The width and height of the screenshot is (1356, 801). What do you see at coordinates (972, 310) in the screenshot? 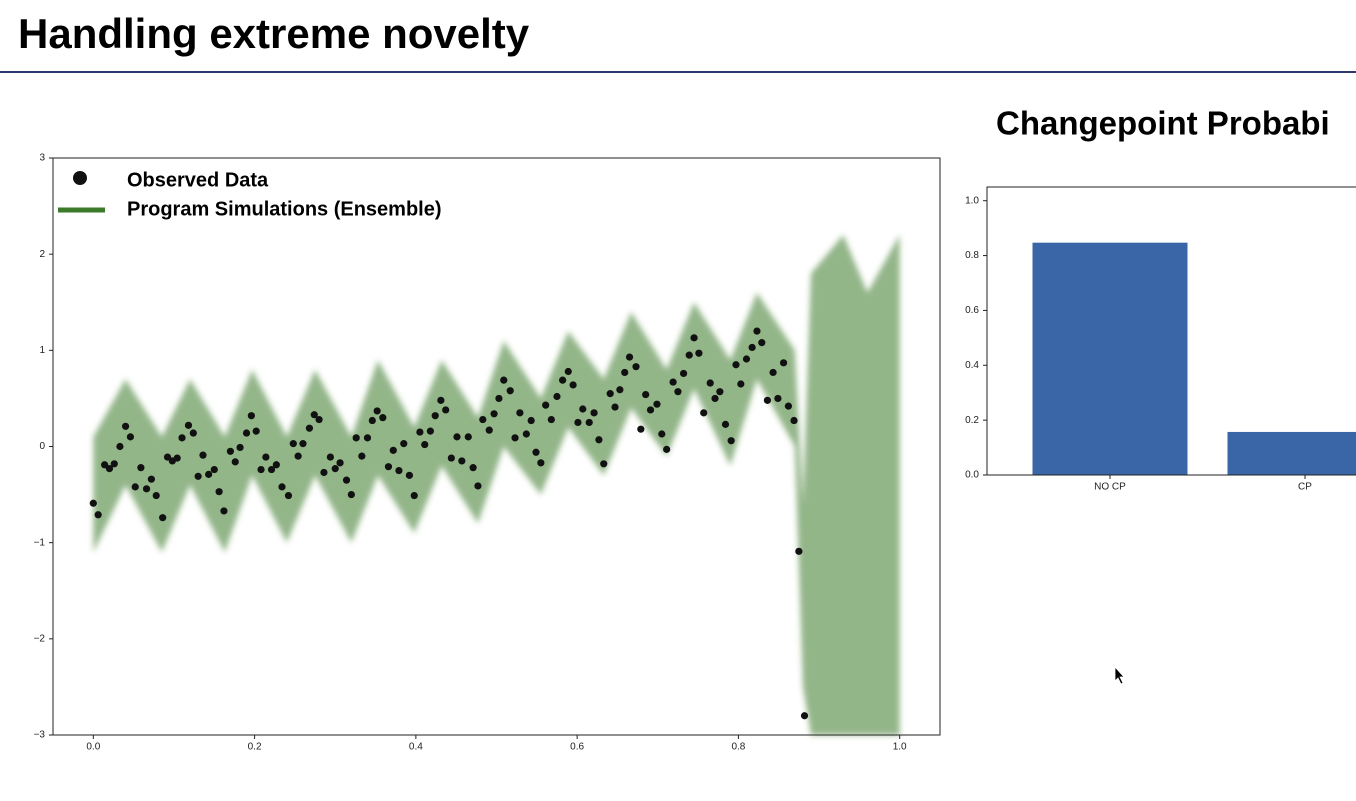
I see `y-tick-label: 0.6` at bounding box center [972, 310].